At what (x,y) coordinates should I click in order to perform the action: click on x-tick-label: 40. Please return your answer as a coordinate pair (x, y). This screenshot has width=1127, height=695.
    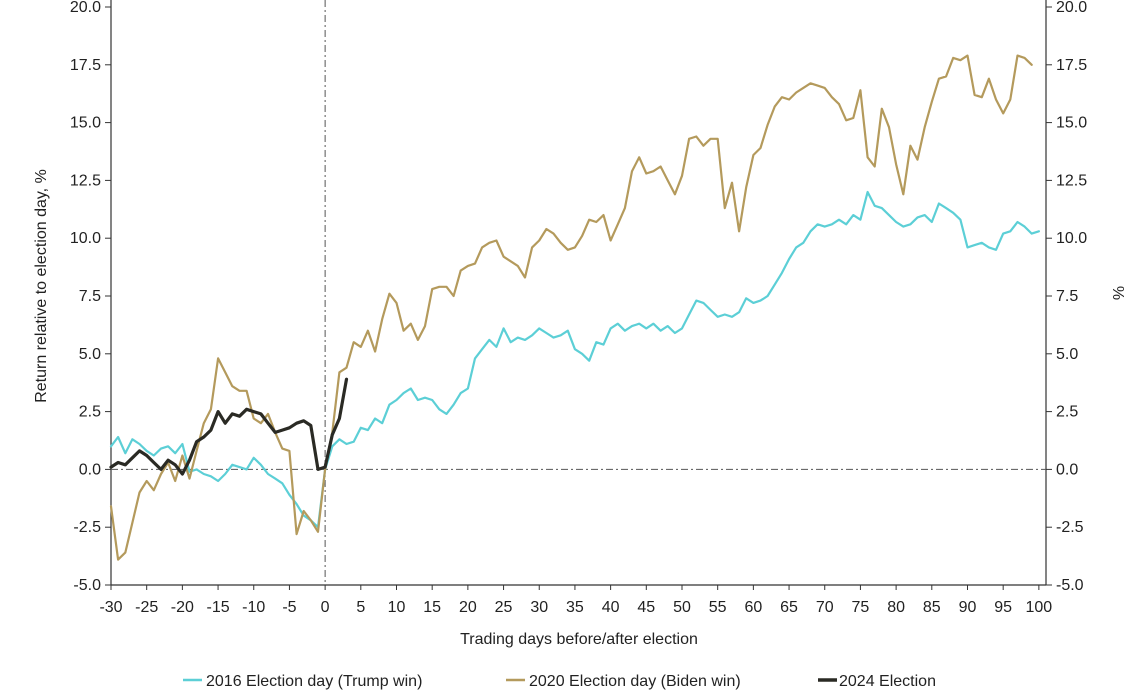
    Looking at the image, I should click on (611, 607).